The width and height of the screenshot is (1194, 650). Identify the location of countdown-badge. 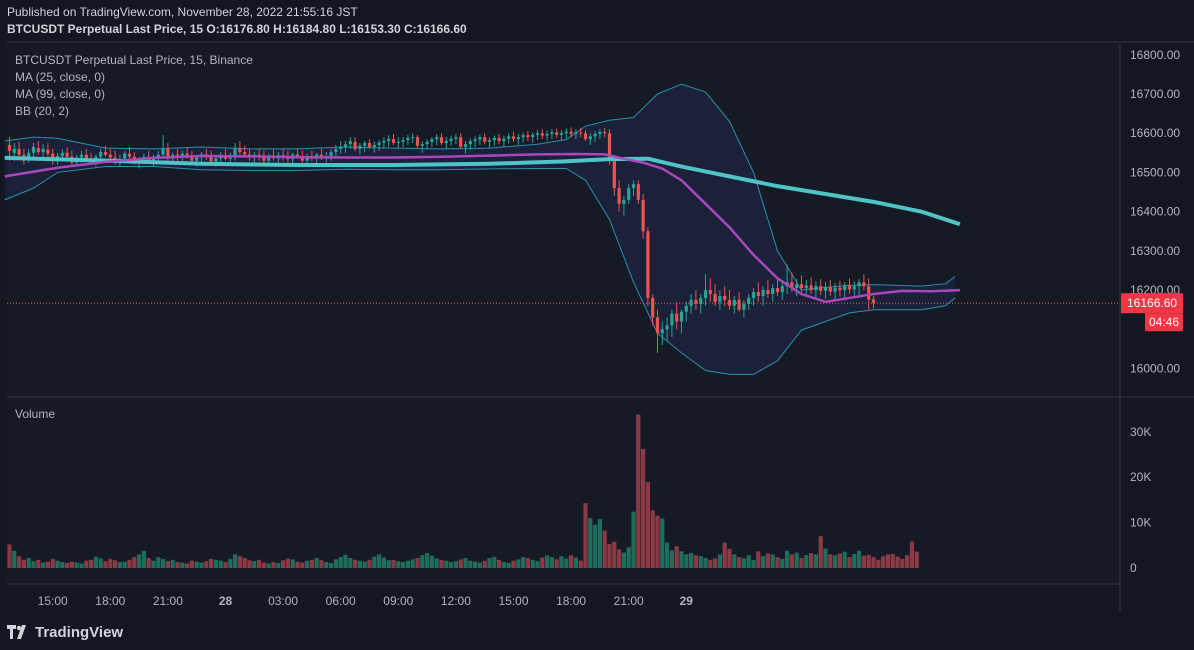
(1164, 322).